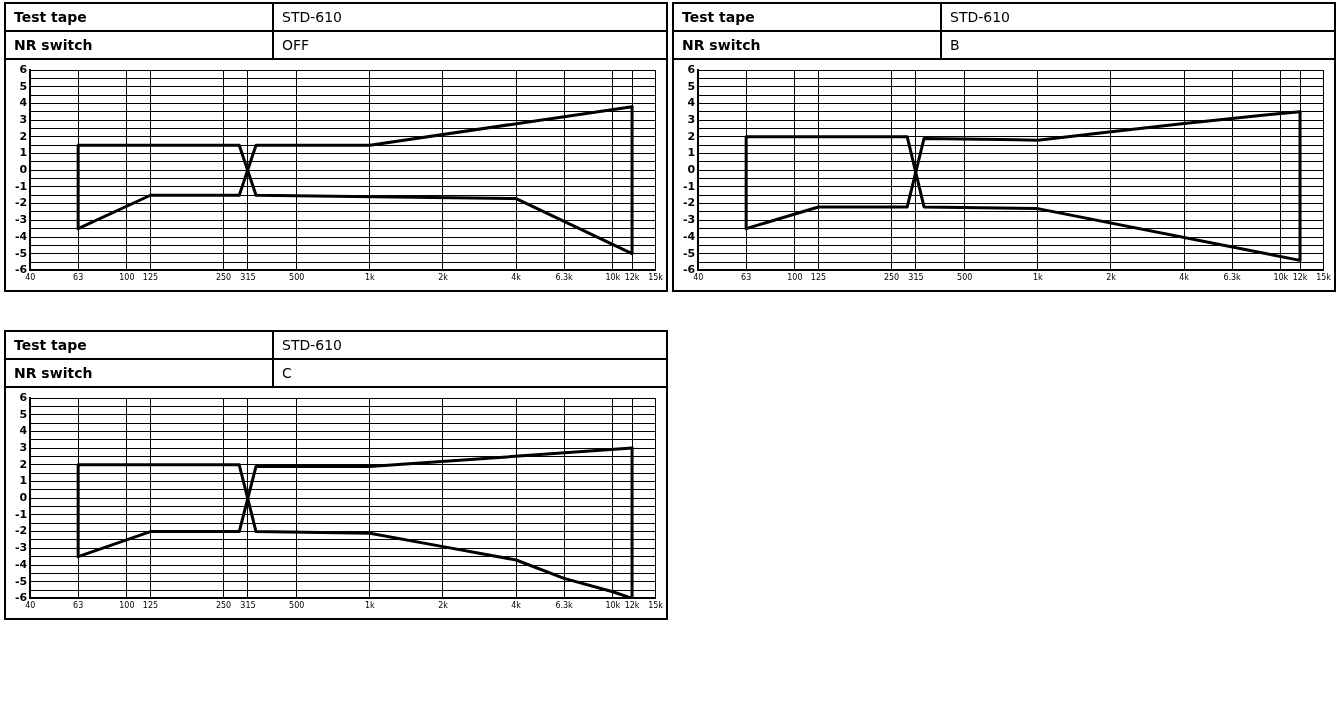 The height and width of the screenshot is (718, 1341). Describe the element at coordinates (469, 45) in the screenshot. I see `text: OFF` at that location.